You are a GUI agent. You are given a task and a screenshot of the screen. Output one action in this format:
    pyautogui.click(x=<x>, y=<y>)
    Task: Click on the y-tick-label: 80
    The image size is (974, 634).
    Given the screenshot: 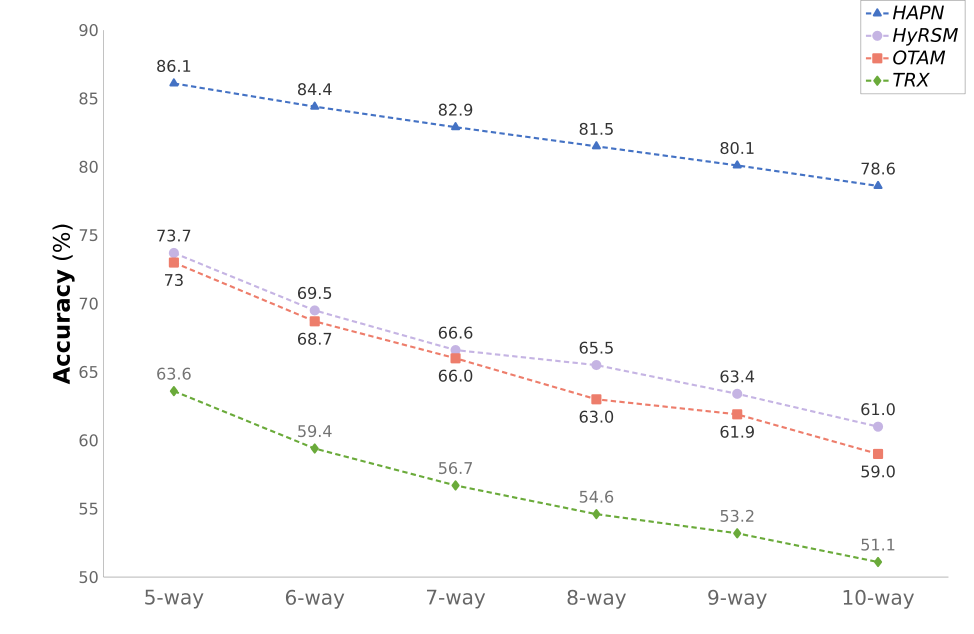 What is the action you would take?
    pyautogui.click(x=88, y=166)
    